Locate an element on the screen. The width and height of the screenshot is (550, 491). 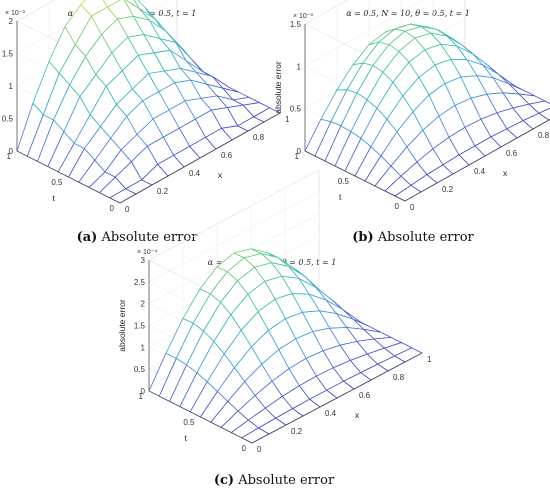
panel-c-x-tick-label: 0.4 is located at coordinates (331, 413).